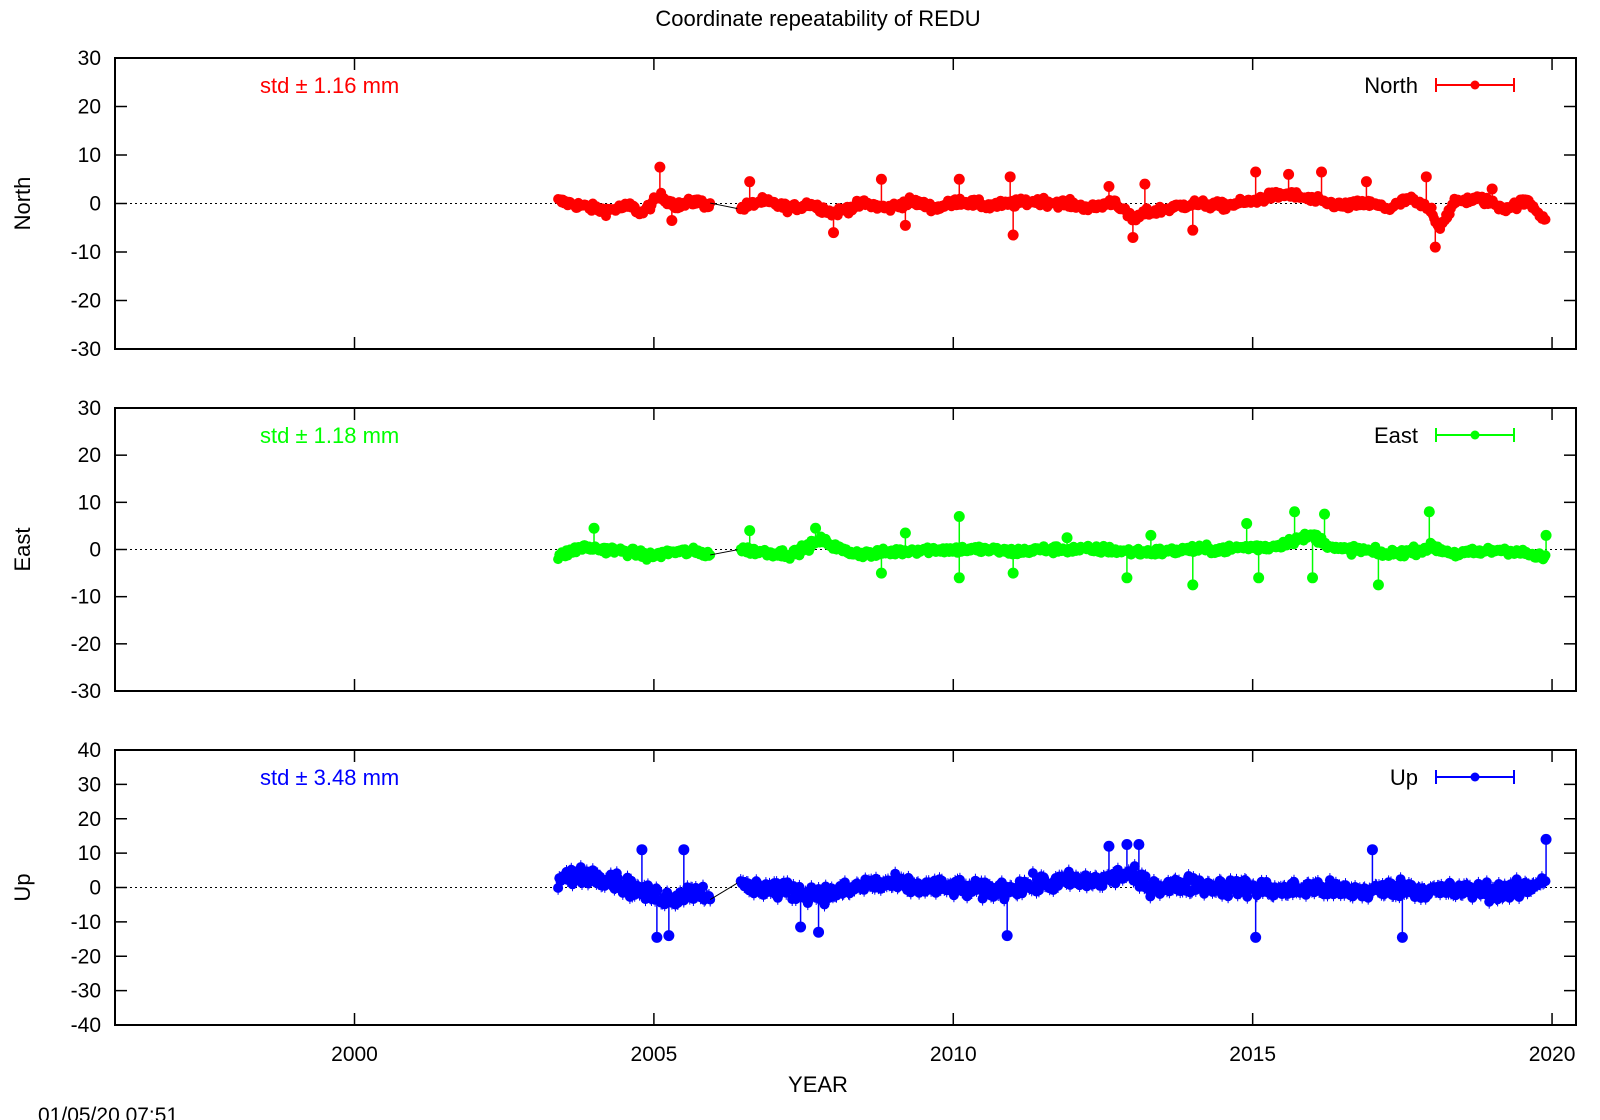 The image size is (1600, 1120). What do you see at coordinates (89, 784) in the screenshot?
I see `y-tick-label-up: 30` at bounding box center [89, 784].